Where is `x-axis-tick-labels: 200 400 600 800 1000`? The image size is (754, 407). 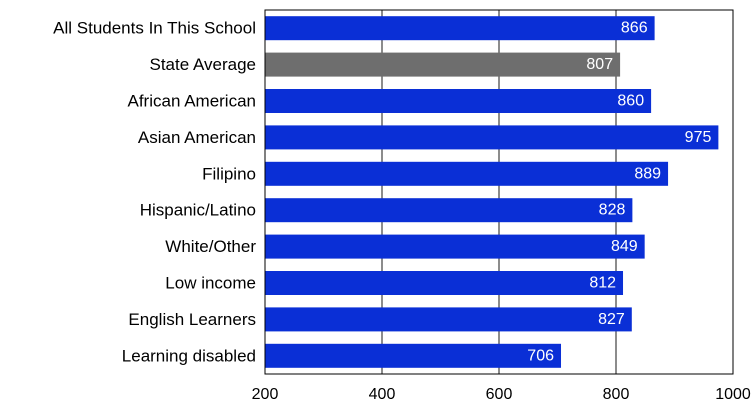 x-axis-tick-labels: 200 400 600 800 1000 is located at coordinates (501, 394).